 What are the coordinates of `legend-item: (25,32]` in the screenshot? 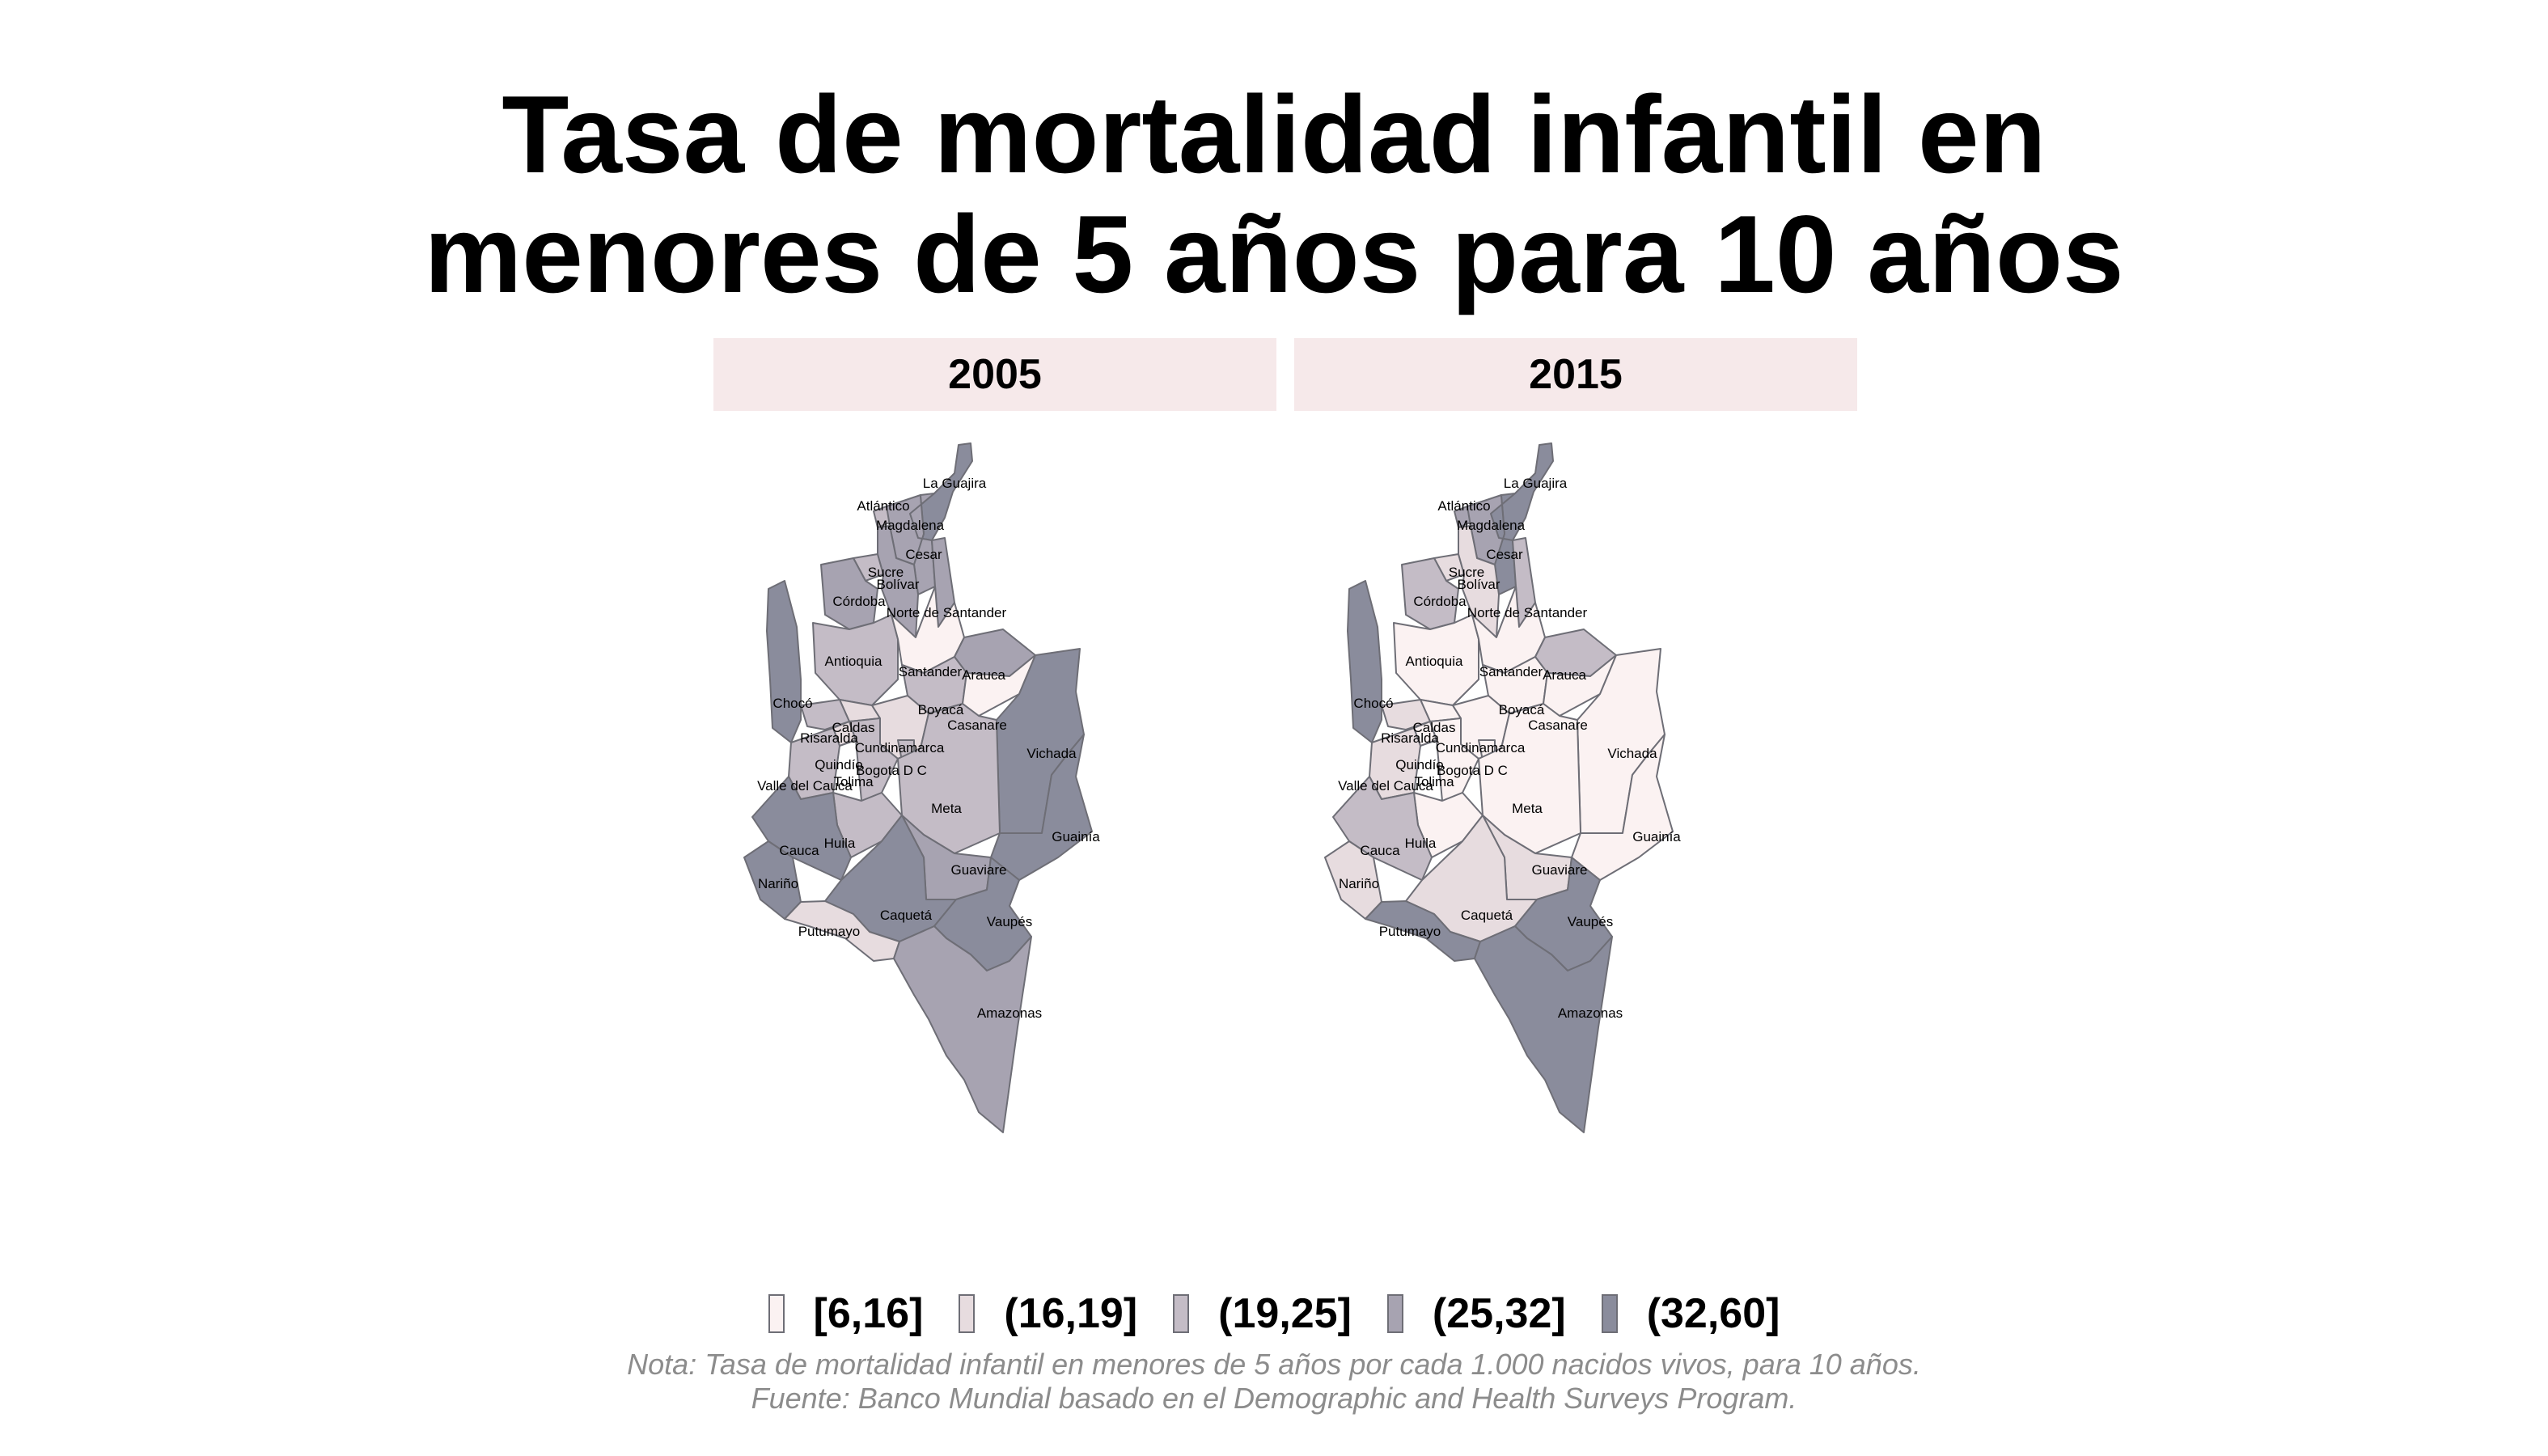 It's located at (1476, 1314).